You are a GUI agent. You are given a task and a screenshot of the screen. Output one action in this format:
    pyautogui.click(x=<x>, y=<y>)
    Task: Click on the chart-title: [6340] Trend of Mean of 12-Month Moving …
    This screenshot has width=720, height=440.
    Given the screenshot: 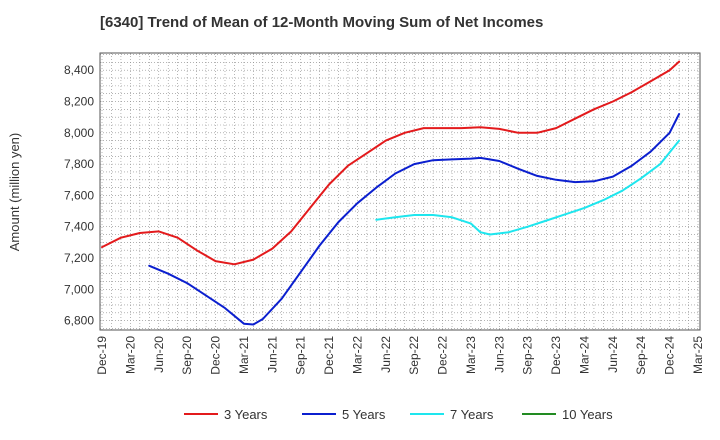 What is the action you would take?
    pyautogui.click(x=322, y=22)
    